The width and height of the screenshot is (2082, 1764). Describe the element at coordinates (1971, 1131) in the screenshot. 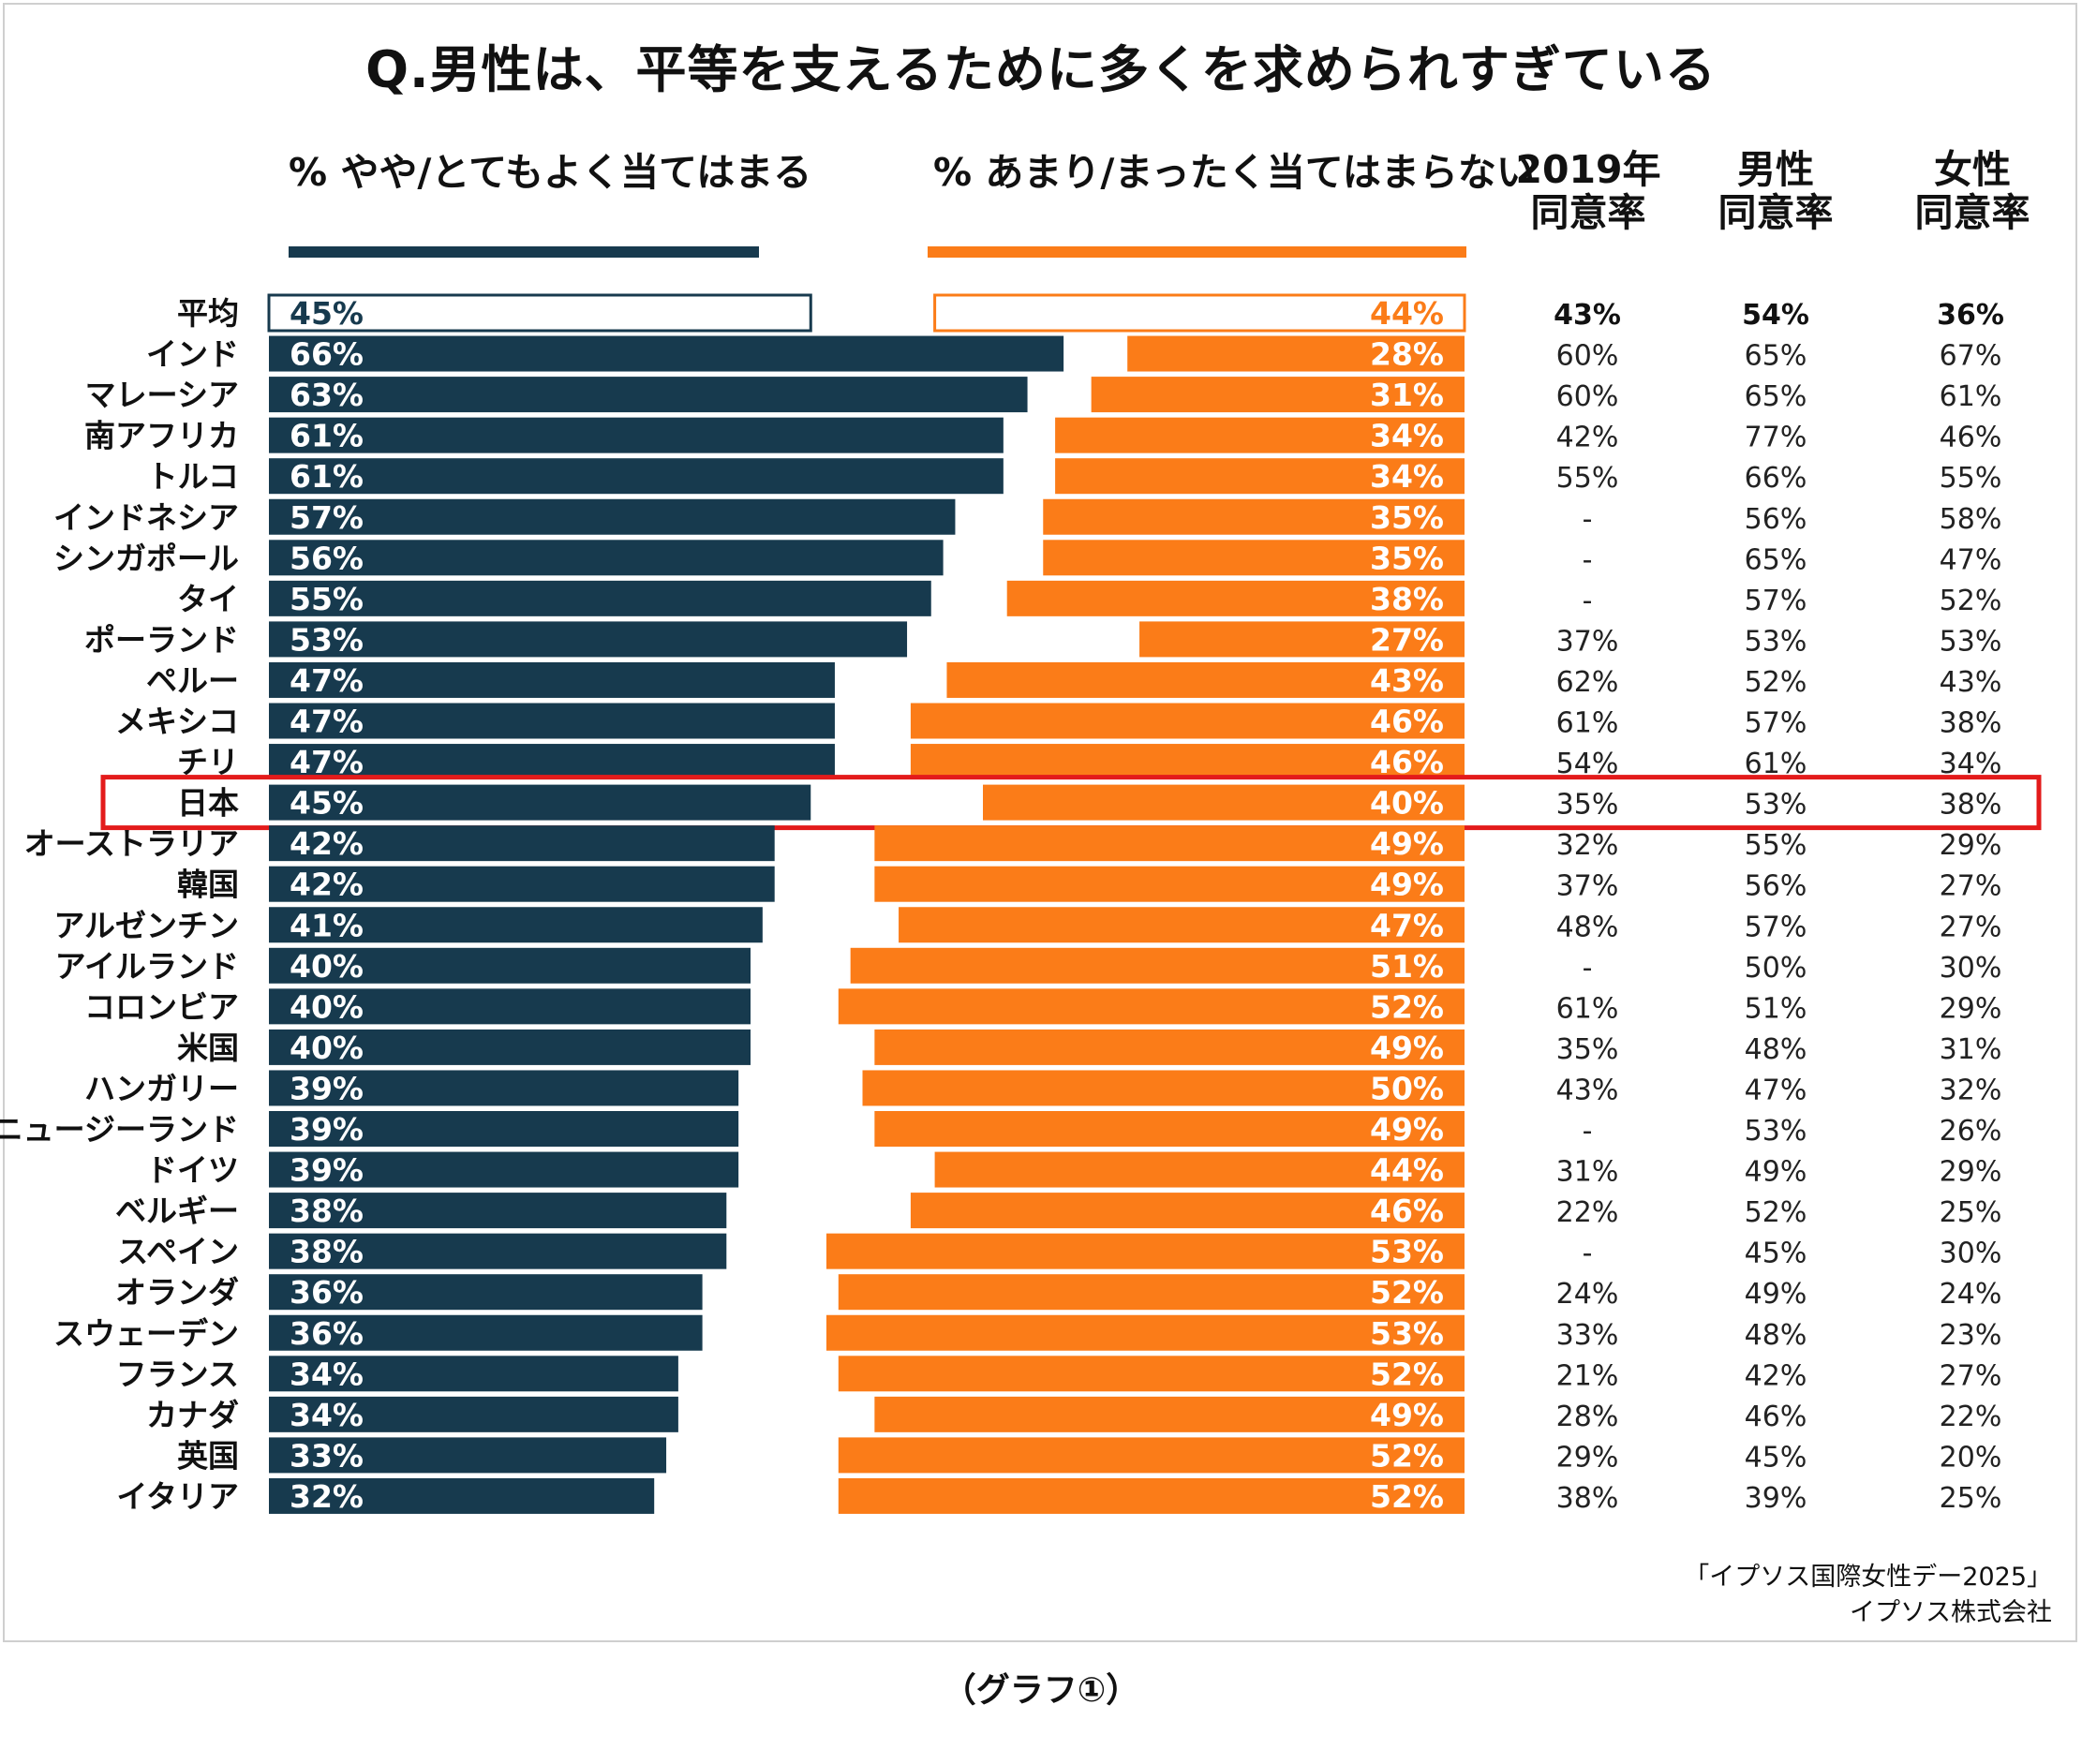

I see `value-women: 26%` at that location.